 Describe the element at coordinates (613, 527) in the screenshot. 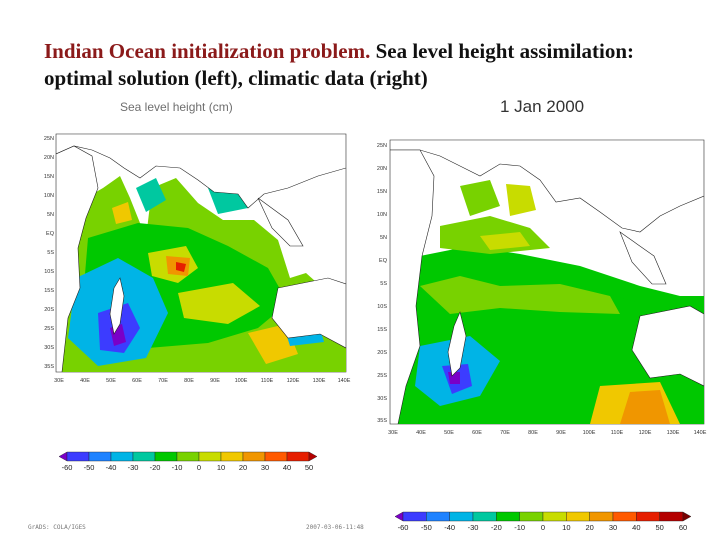

I see `right-colorbar-label: 30` at that location.